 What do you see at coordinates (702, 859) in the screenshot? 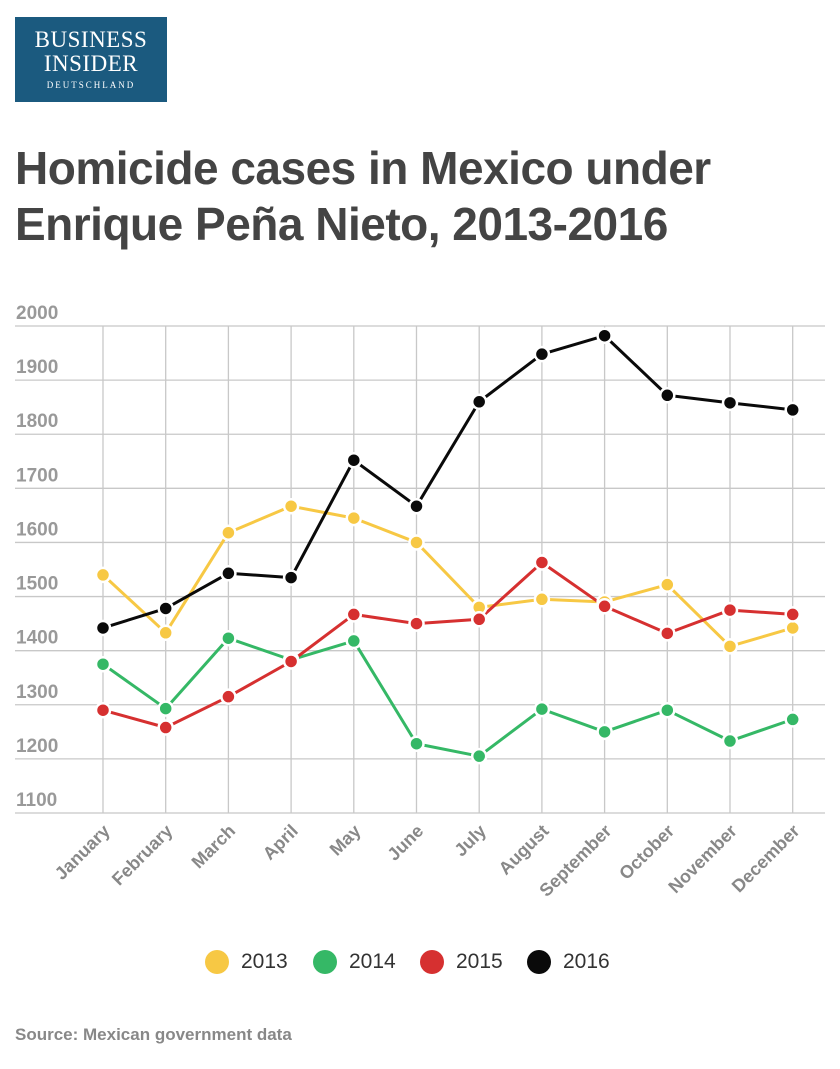
I see `x-tick-label: November` at bounding box center [702, 859].